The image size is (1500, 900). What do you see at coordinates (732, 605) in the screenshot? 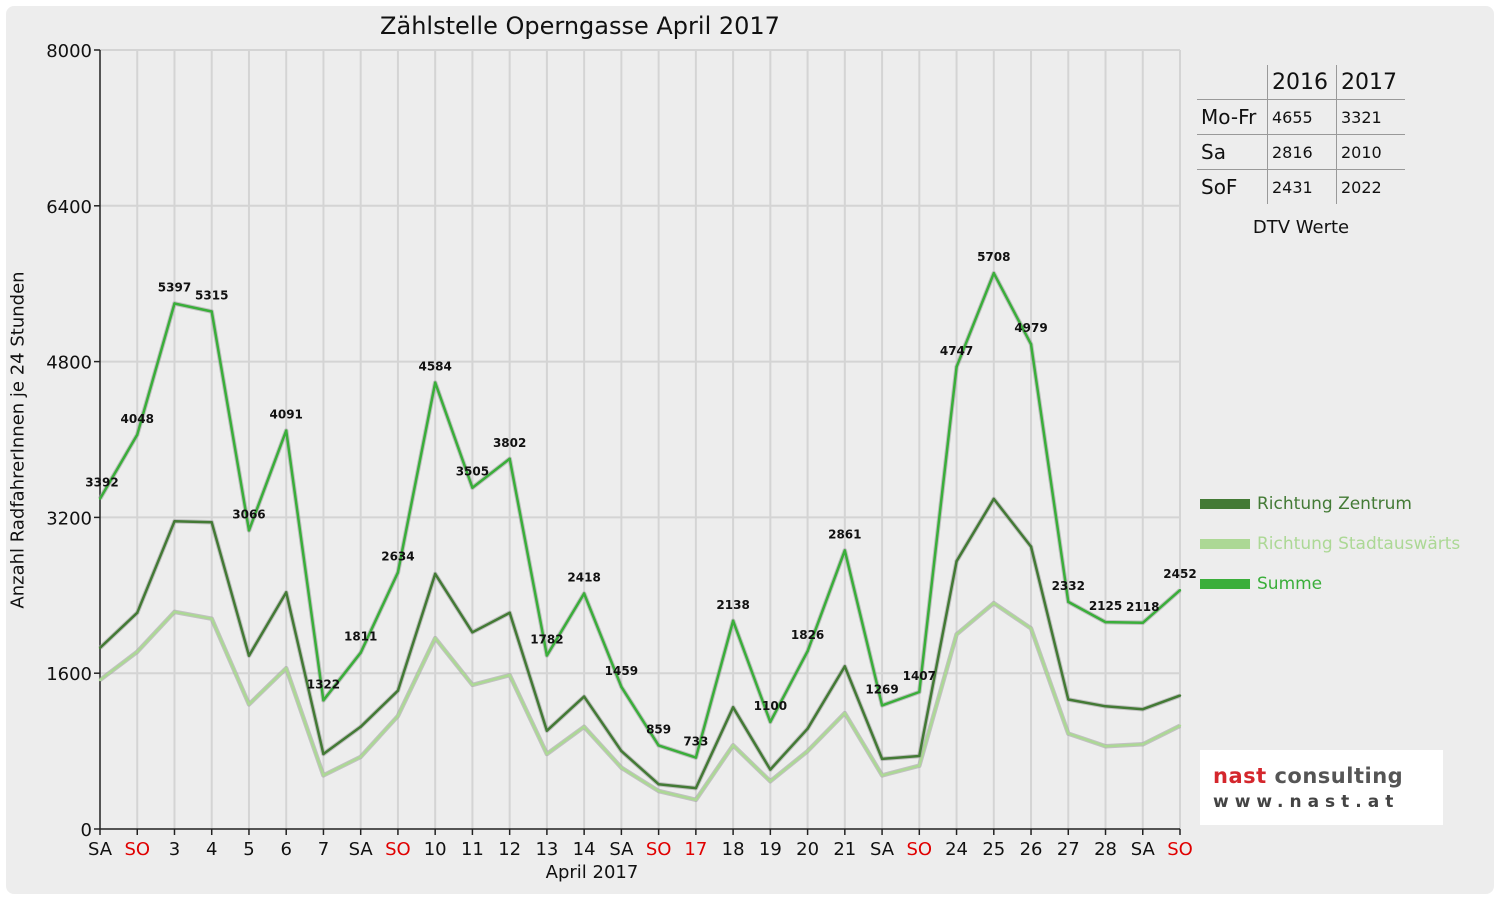
I see `data-label: 2138` at bounding box center [732, 605].